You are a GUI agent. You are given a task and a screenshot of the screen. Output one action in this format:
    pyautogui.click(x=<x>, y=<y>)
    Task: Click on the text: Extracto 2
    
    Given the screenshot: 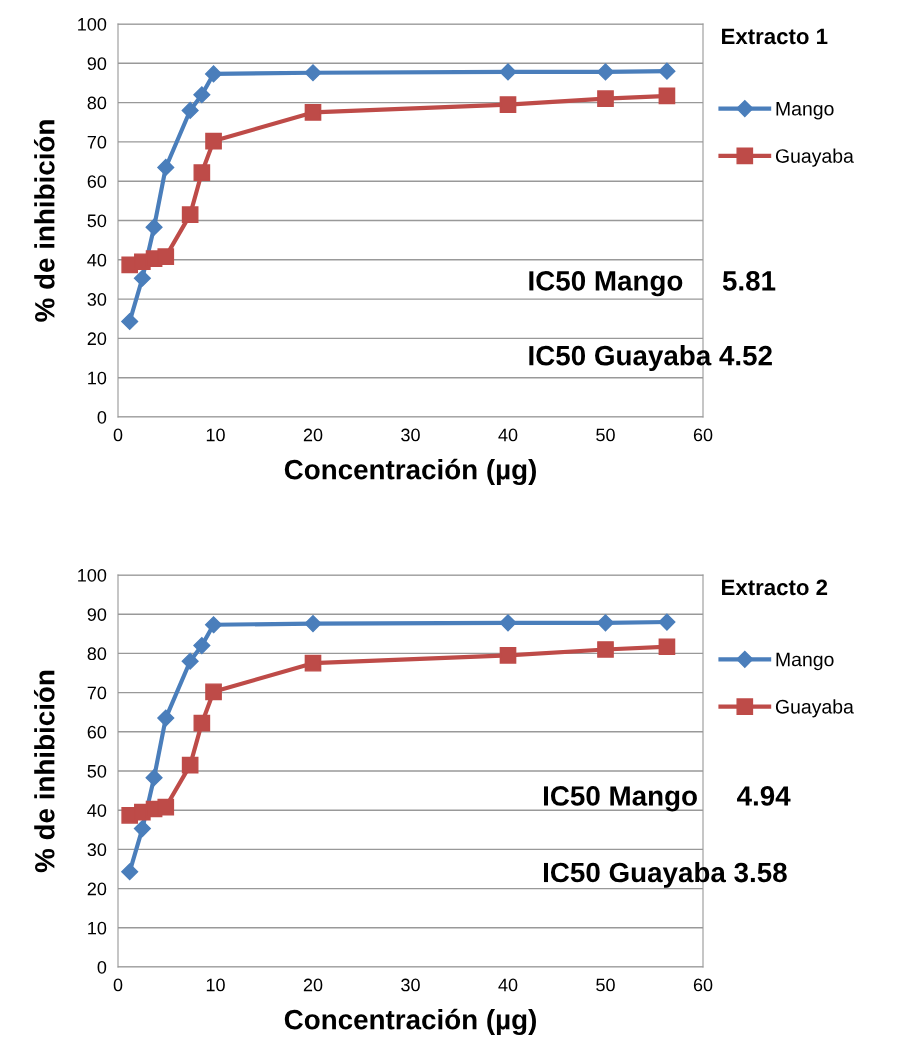 What is the action you would take?
    pyautogui.click(x=775, y=587)
    